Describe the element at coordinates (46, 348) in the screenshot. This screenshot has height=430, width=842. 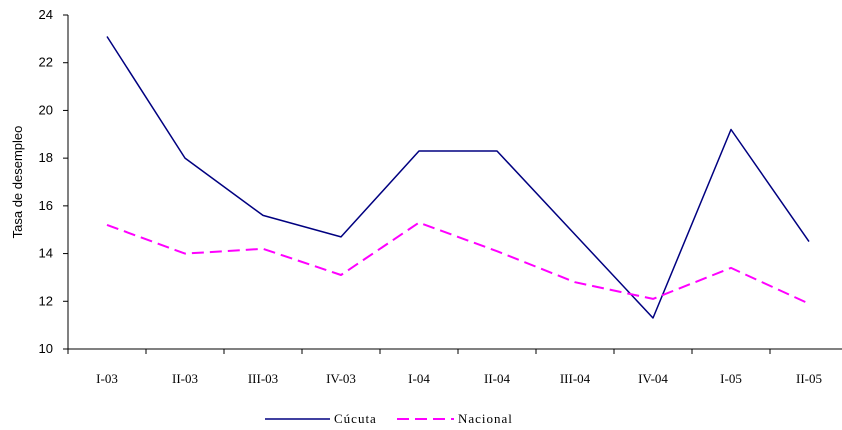
I see `y-tick-label: 10` at that location.